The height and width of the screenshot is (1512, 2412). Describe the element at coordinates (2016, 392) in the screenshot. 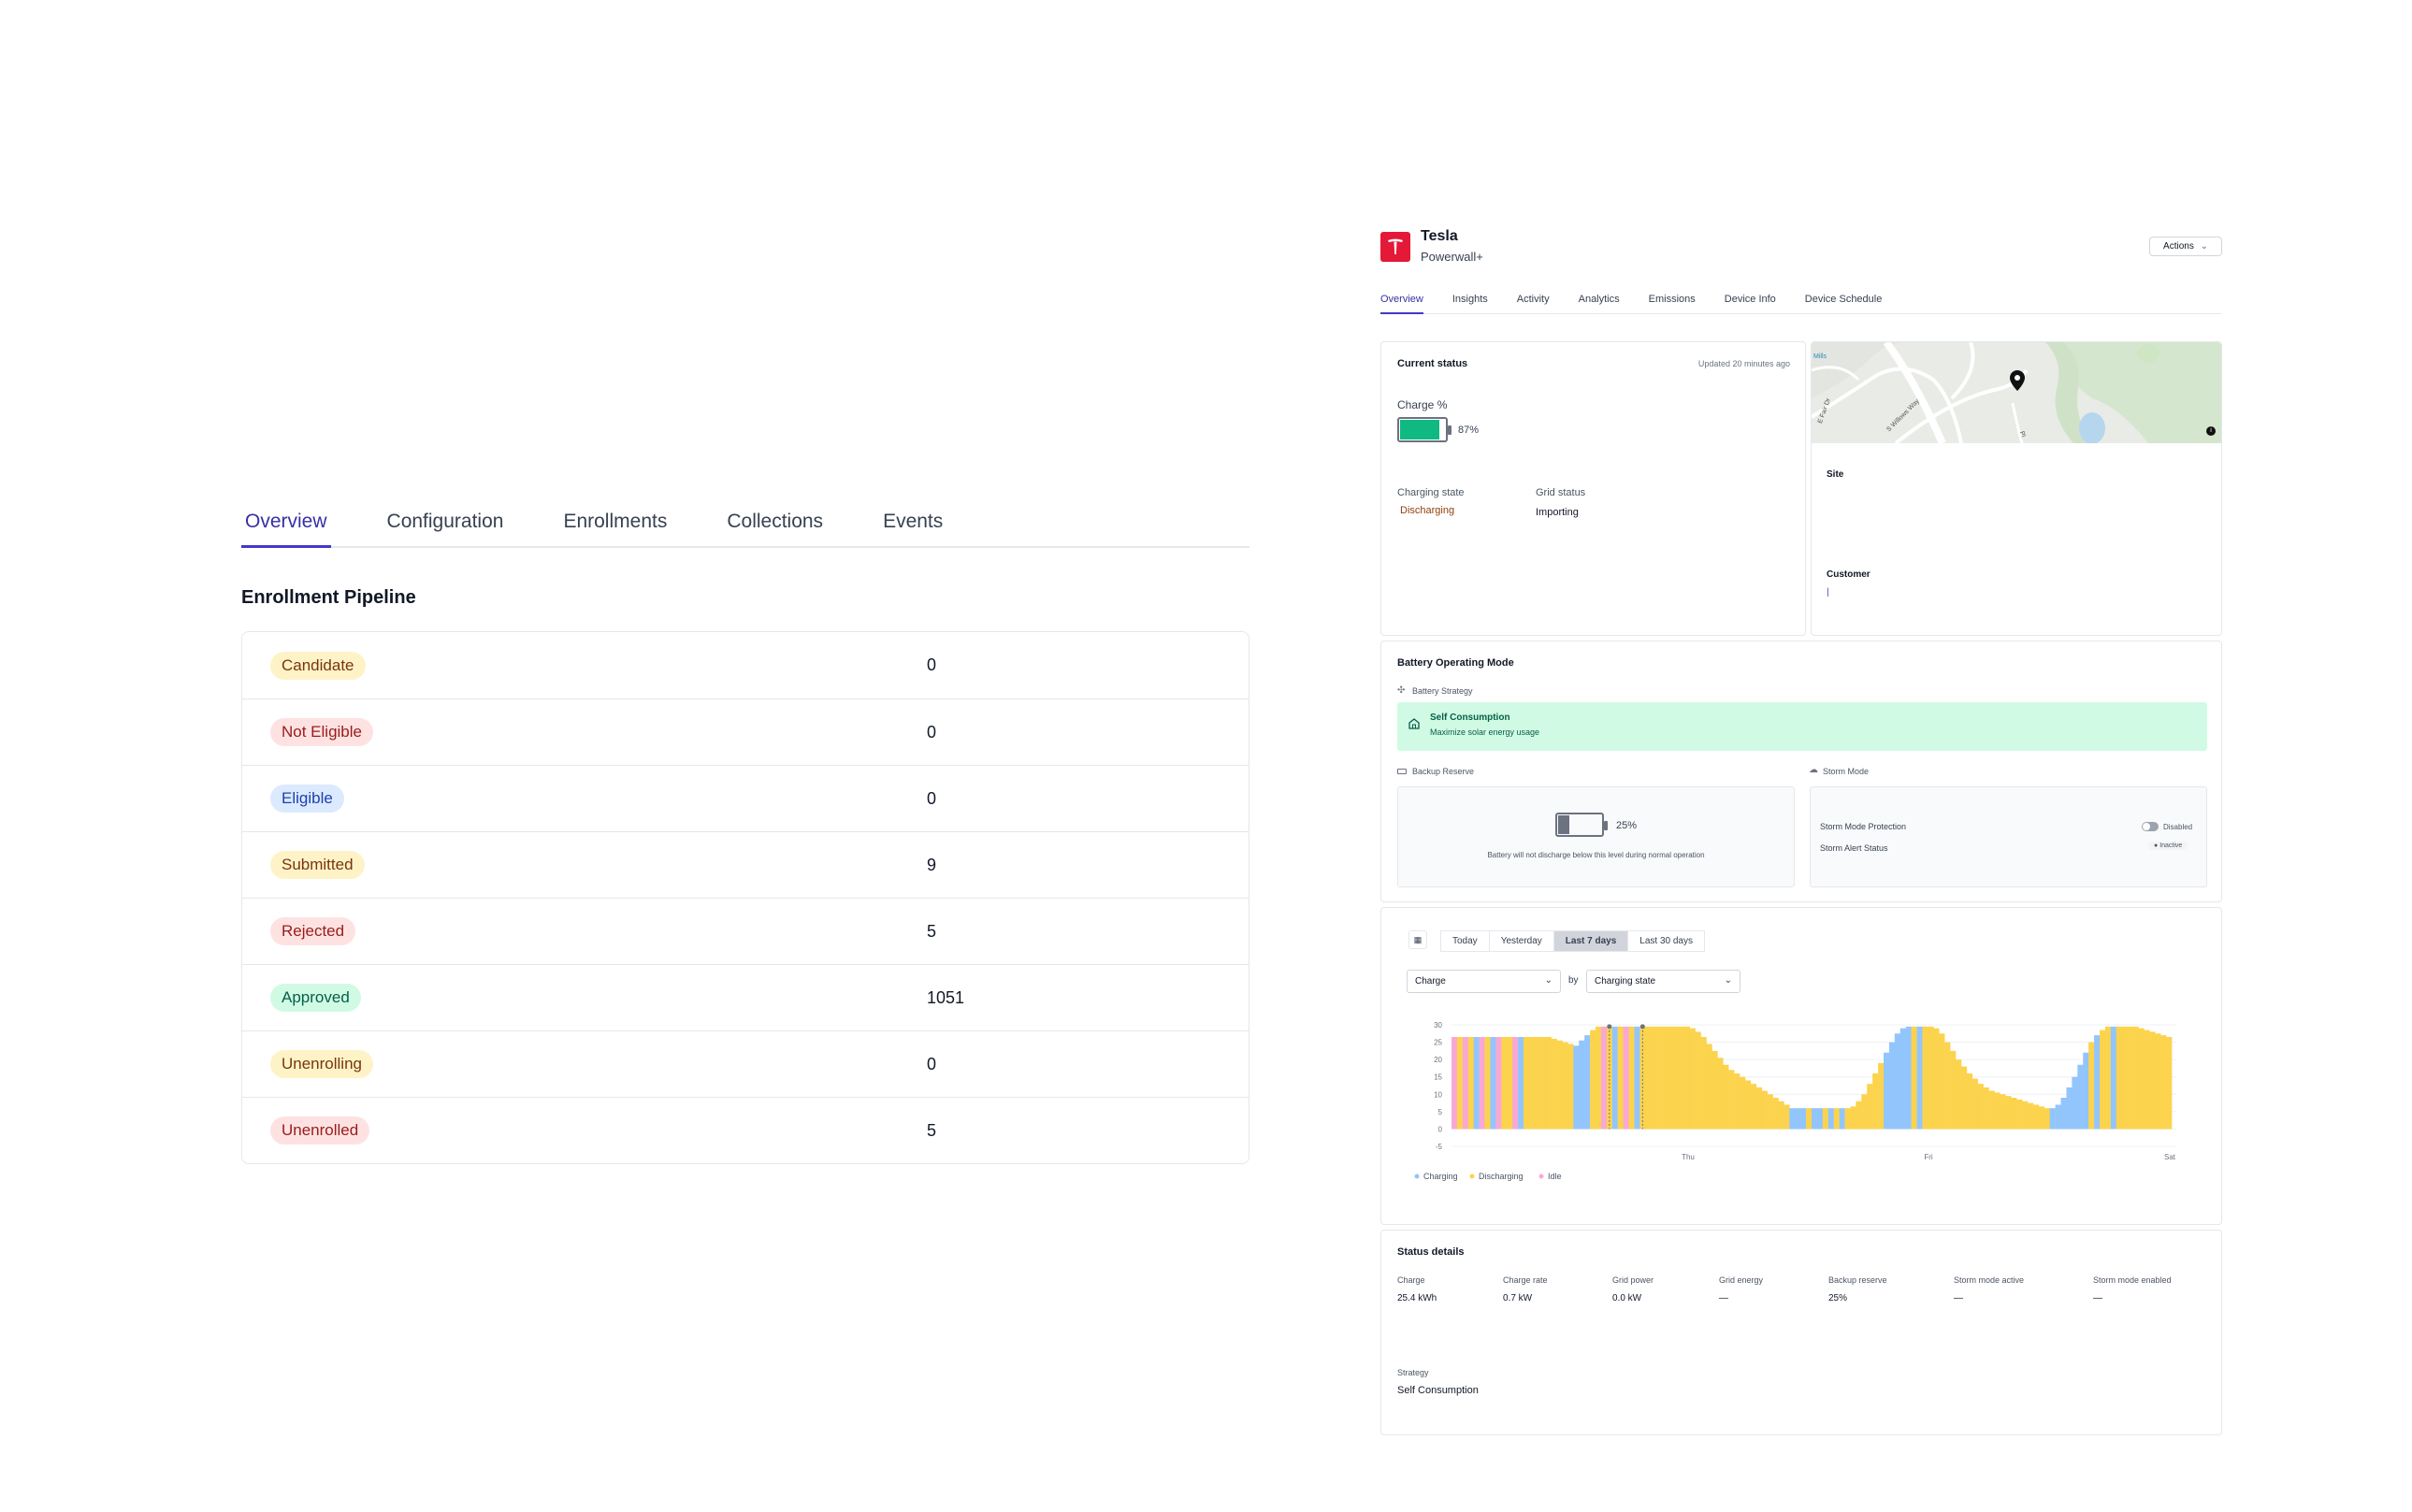

I see `site-map: Mills E Fair Dr S Willows Way Pl i` at that location.